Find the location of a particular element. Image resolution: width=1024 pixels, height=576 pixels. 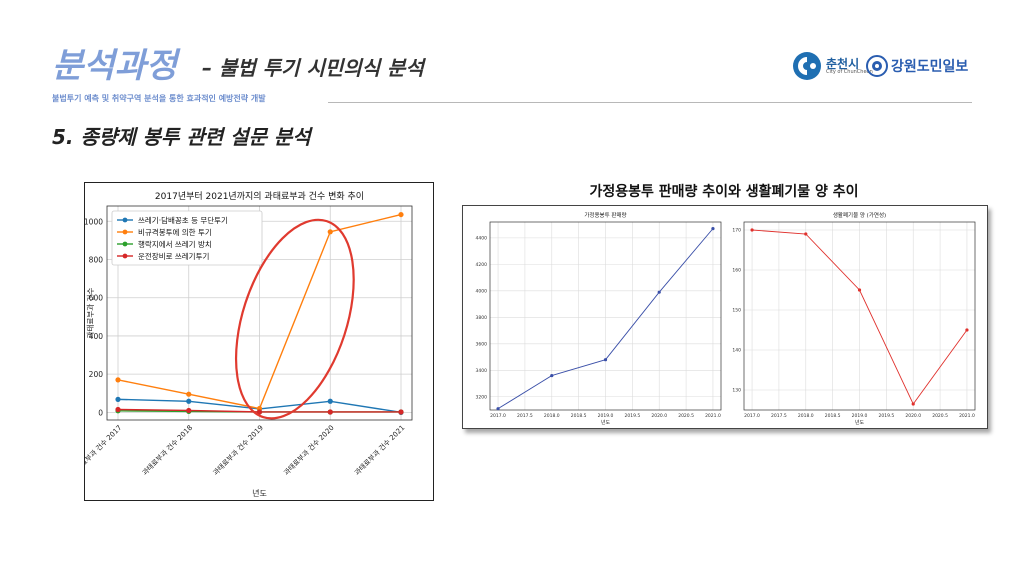

chart-title: 2017년부터 2021년까지의 과태료부과 건수 변화 추이 is located at coordinates (259, 196).